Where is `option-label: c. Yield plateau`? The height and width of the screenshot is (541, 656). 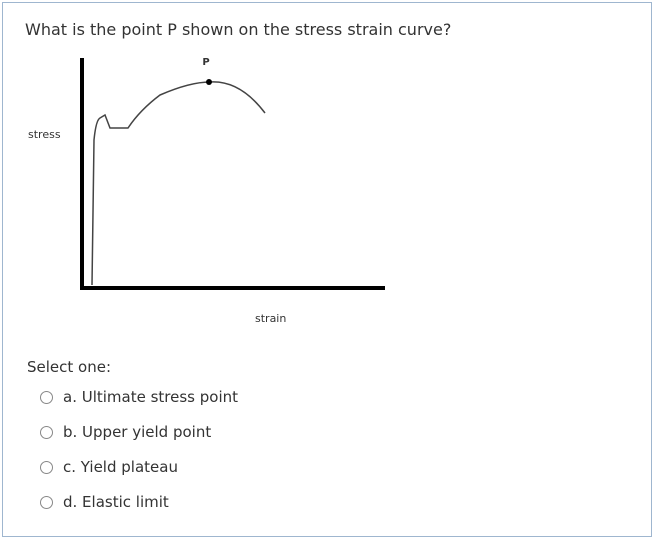 option-label: c. Yield plateau is located at coordinates (120, 467).